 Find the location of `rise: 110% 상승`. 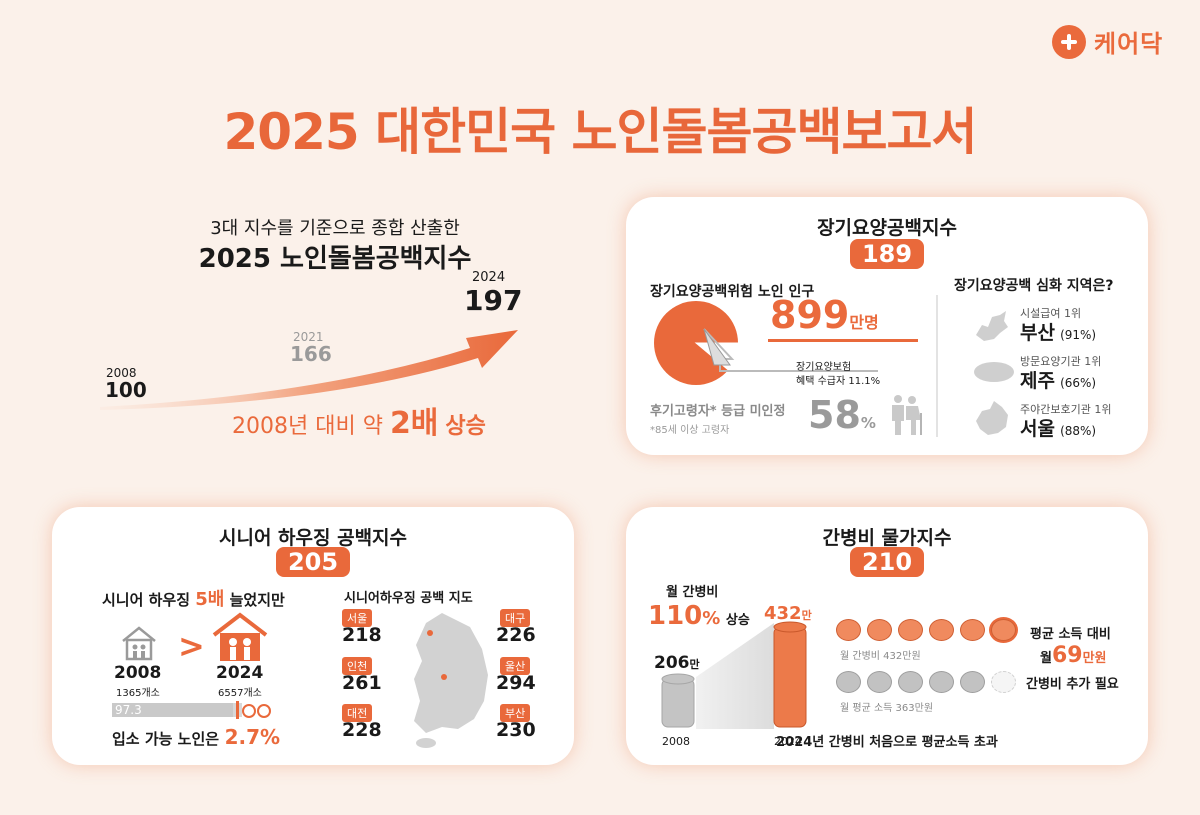

rise: 110% 상승 is located at coordinates (699, 616).